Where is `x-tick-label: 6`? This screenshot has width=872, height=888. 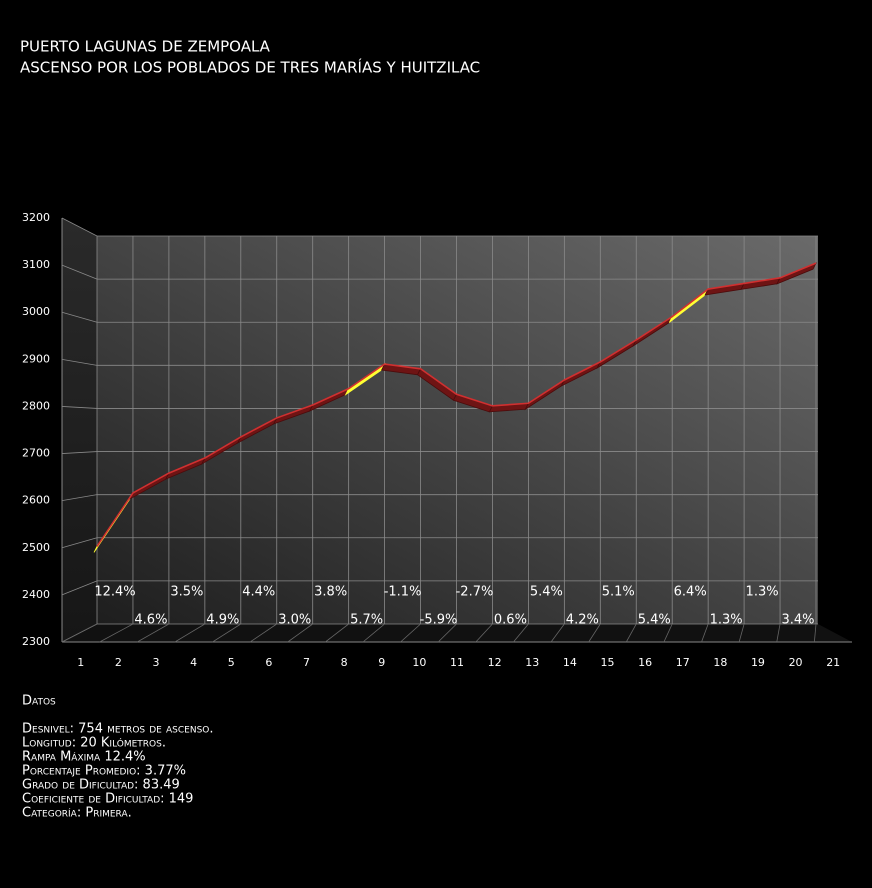
x-tick-label: 6 is located at coordinates (268, 662).